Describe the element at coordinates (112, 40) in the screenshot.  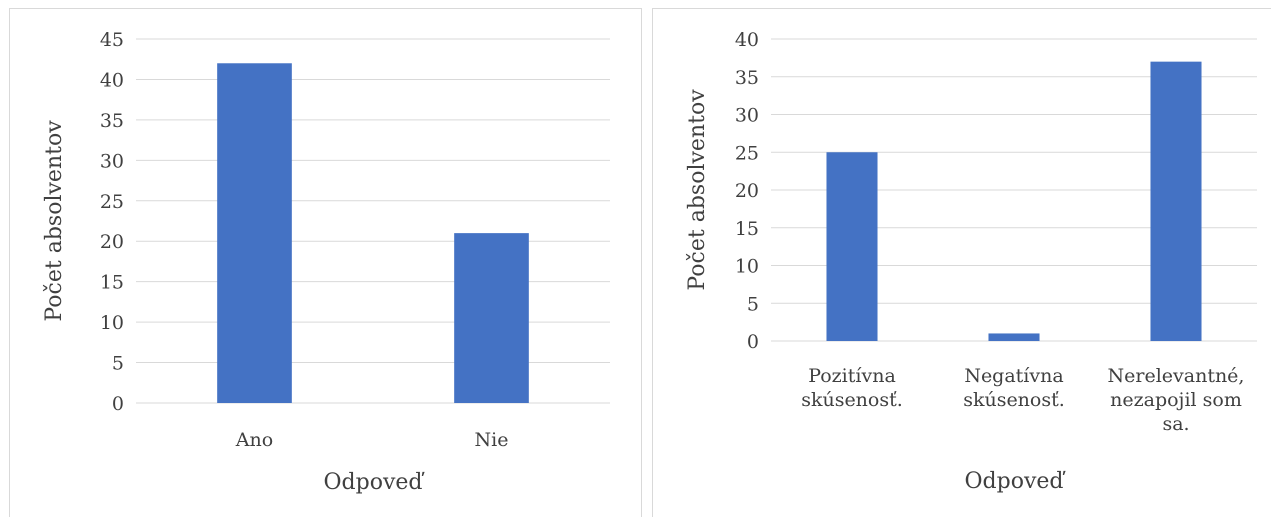
I see `y-tick-label: 45` at that location.